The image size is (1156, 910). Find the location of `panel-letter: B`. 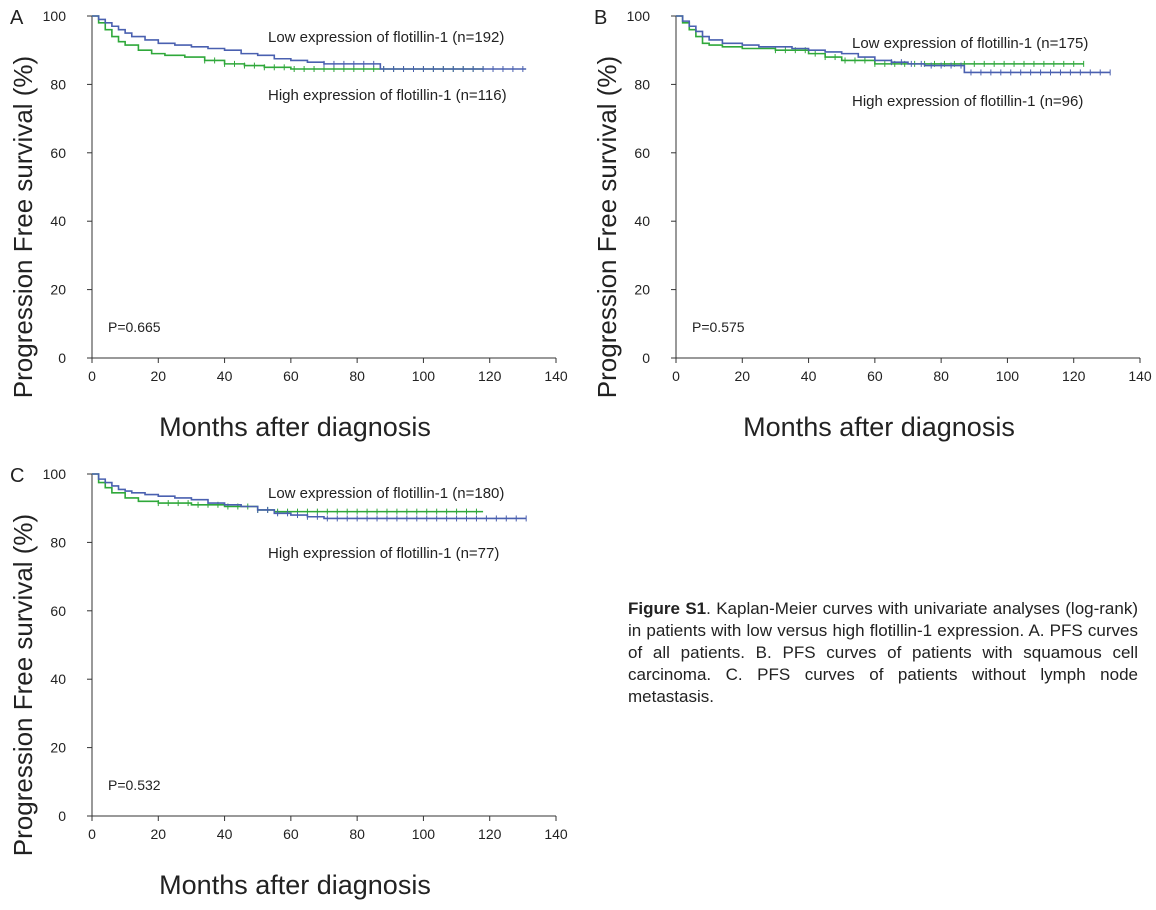

panel-letter: B is located at coordinates (600, 18).